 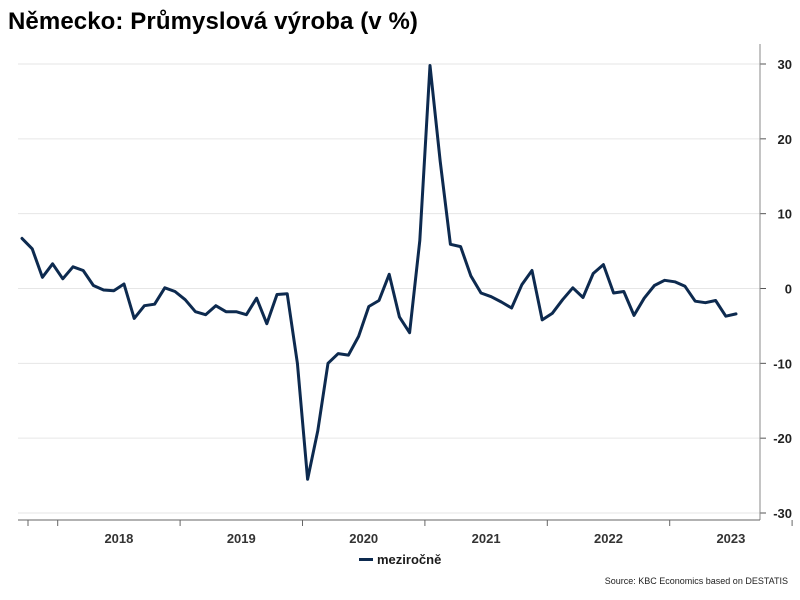 I want to click on y-tick-label: 10, so click(x=785, y=214).